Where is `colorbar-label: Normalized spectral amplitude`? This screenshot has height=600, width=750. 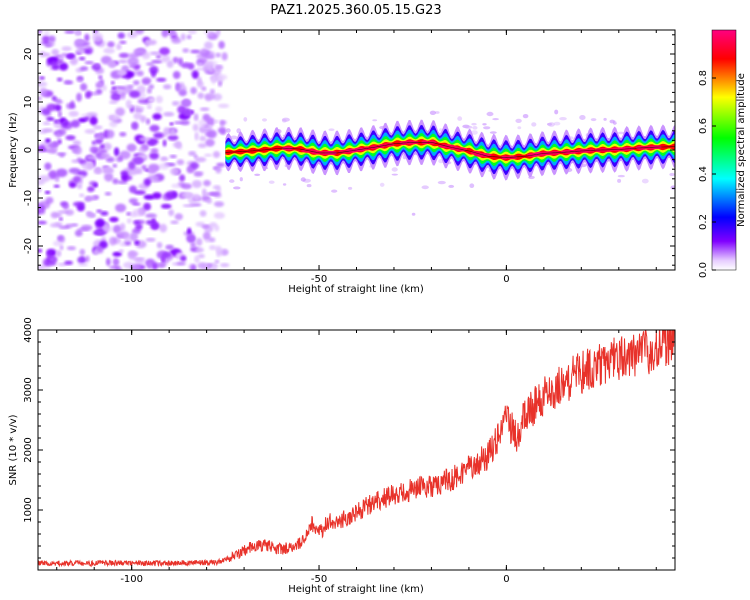 colorbar-label: Normalized spectral amplitude is located at coordinates (741, 150).